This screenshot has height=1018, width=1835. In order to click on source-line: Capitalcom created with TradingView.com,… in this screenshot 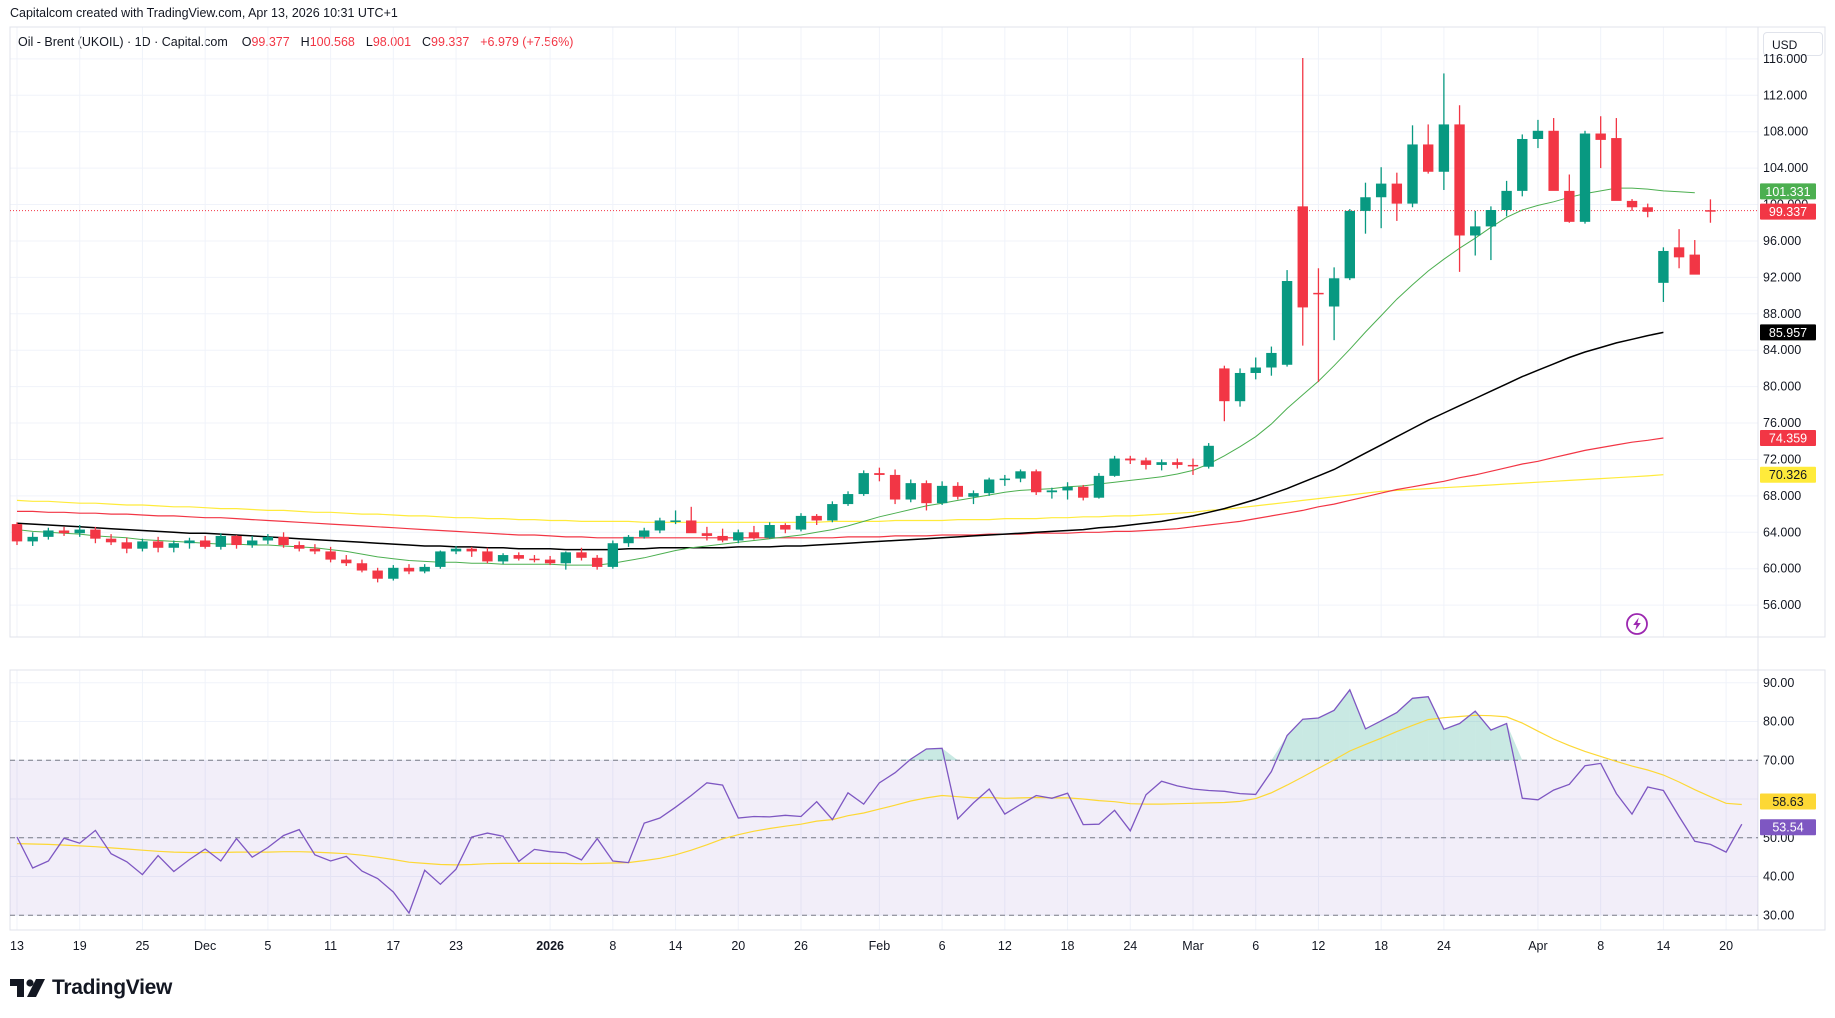, I will do `click(204, 13)`.